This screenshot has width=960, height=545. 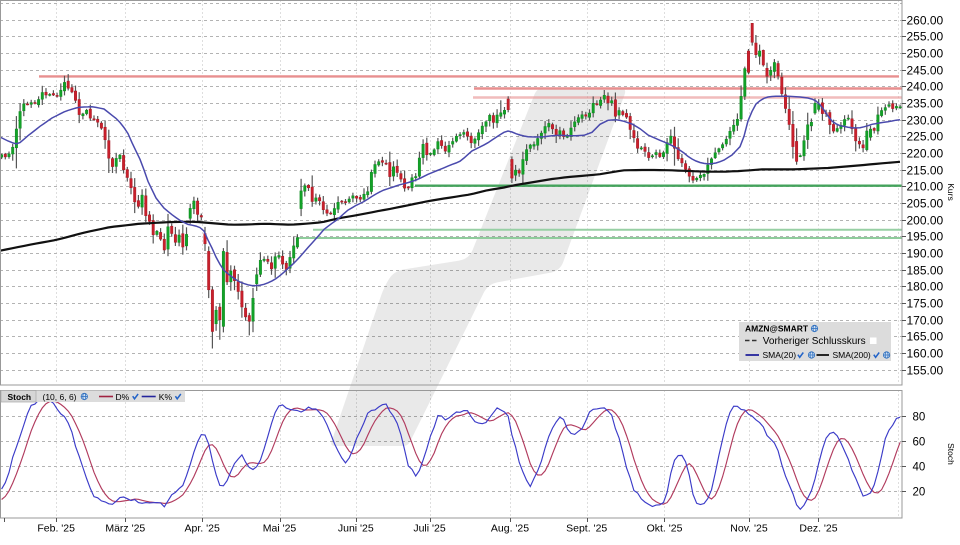 I want to click on svg-text: 245.00, so click(x=925, y=71).